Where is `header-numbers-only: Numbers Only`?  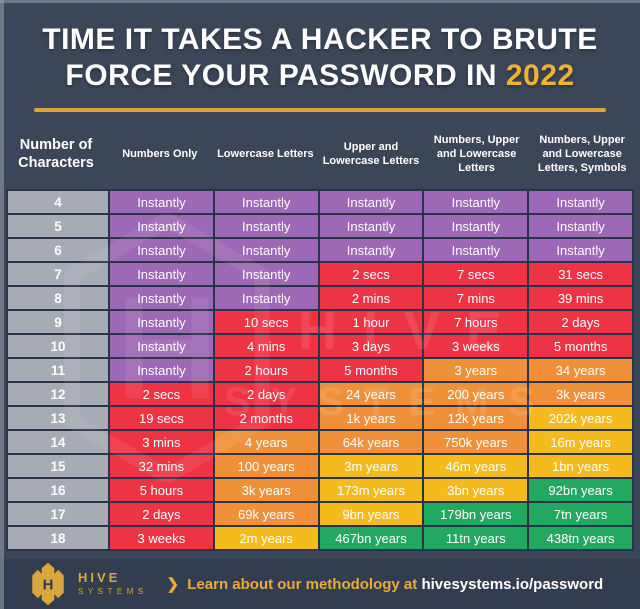 header-numbers-only: Numbers Only is located at coordinates (160, 153).